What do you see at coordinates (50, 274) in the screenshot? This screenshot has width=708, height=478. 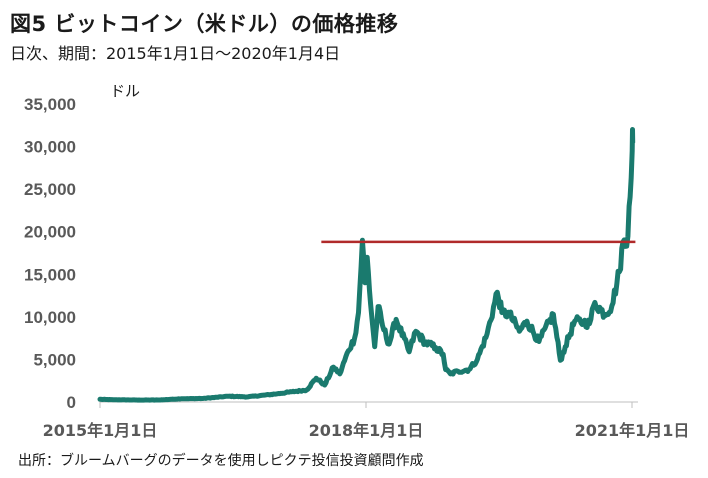 I see `y-tick-label: 15,000` at bounding box center [50, 274].